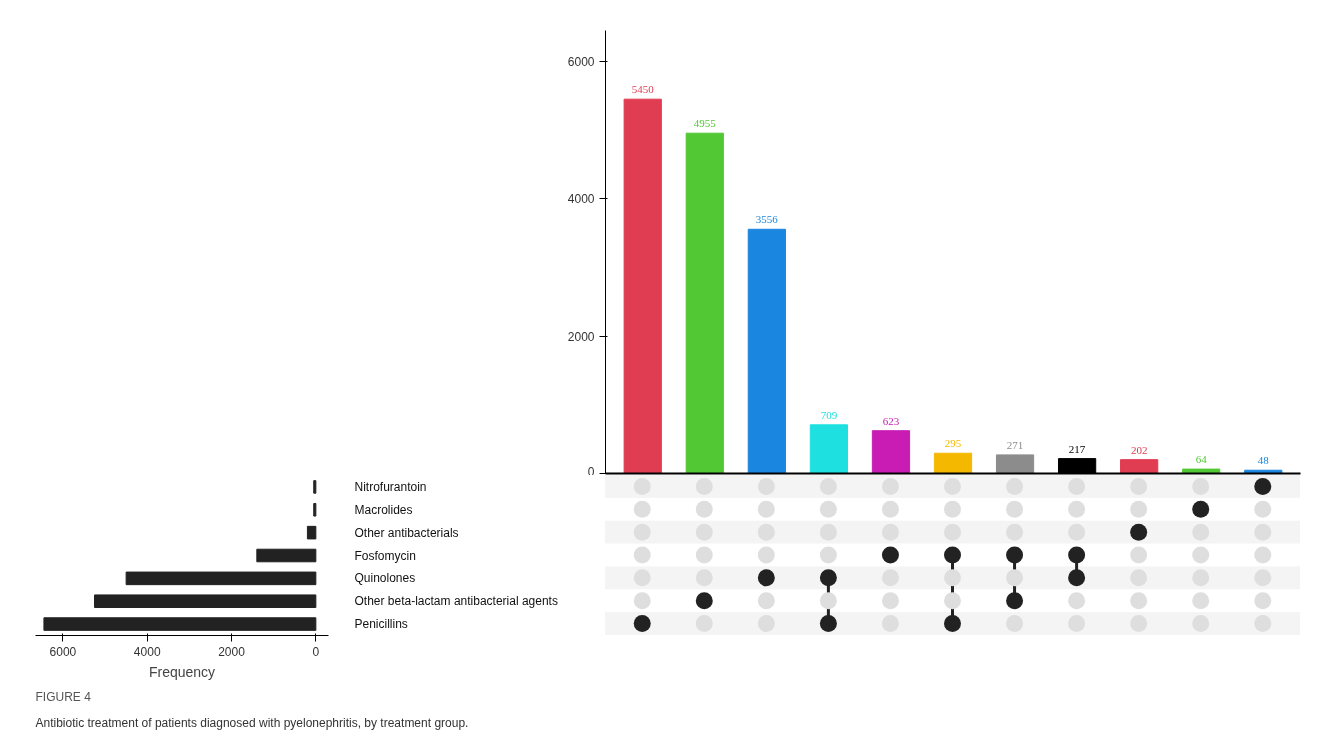 This screenshot has width=1325, height=756. I want to click on data-label: 271, so click(1015, 444).